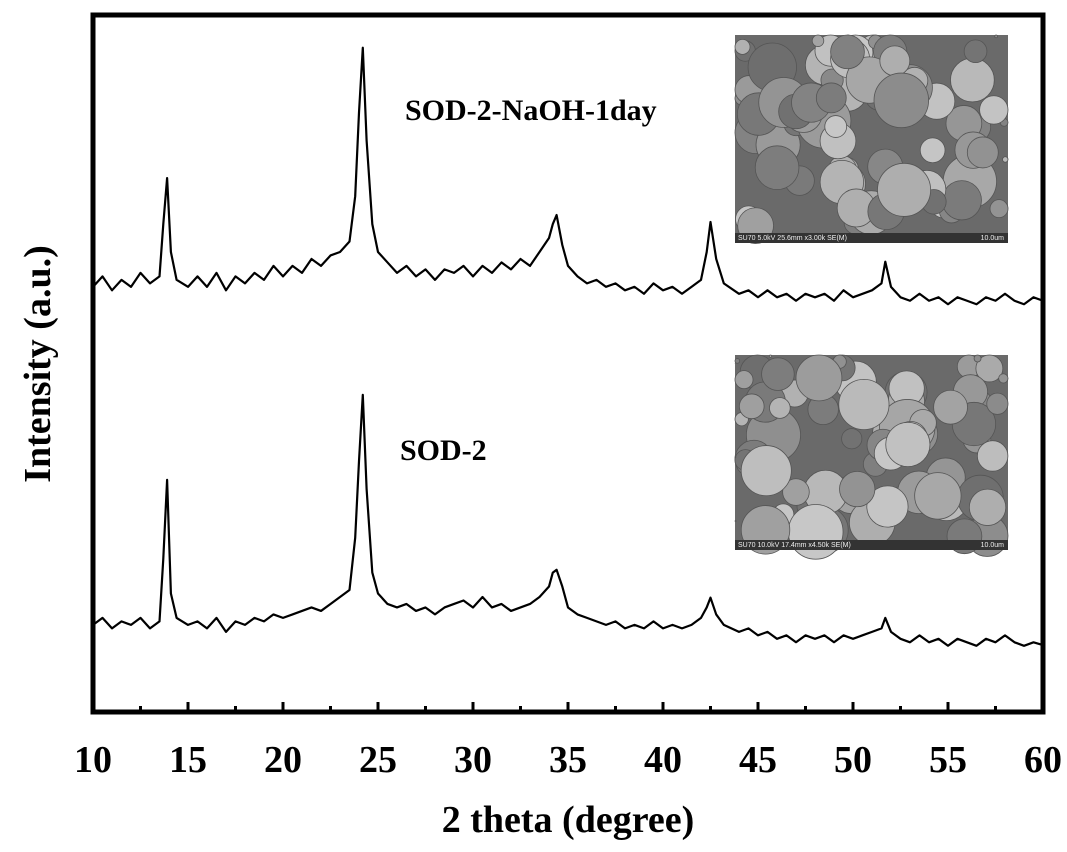  I want to click on x-tick-label: 15, so click(188, 760).